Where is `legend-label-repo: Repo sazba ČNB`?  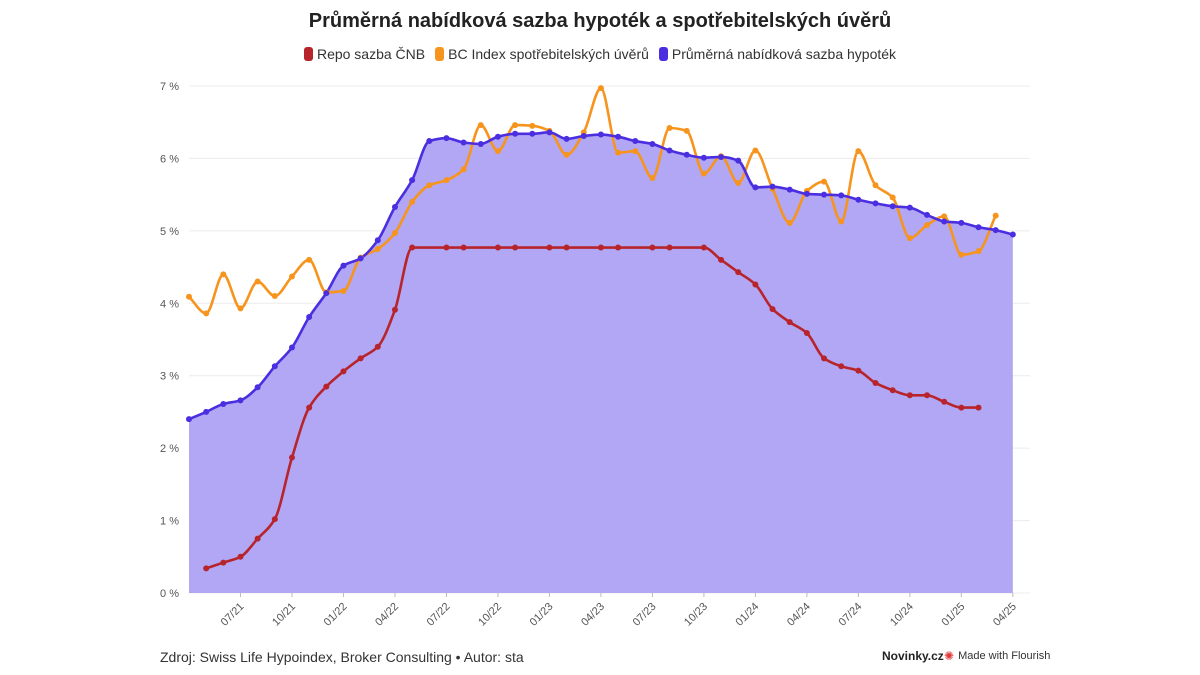 legend-label-repo: Repo sazba ČNB is located at coordinates (371, 54).